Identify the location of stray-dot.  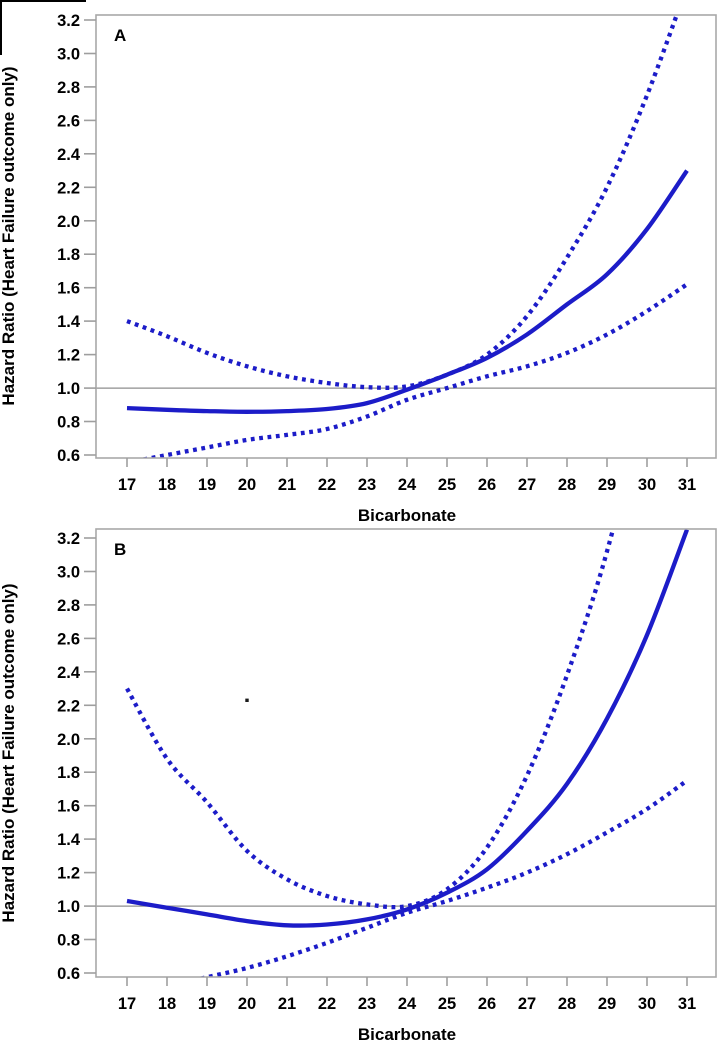
(247, 700).